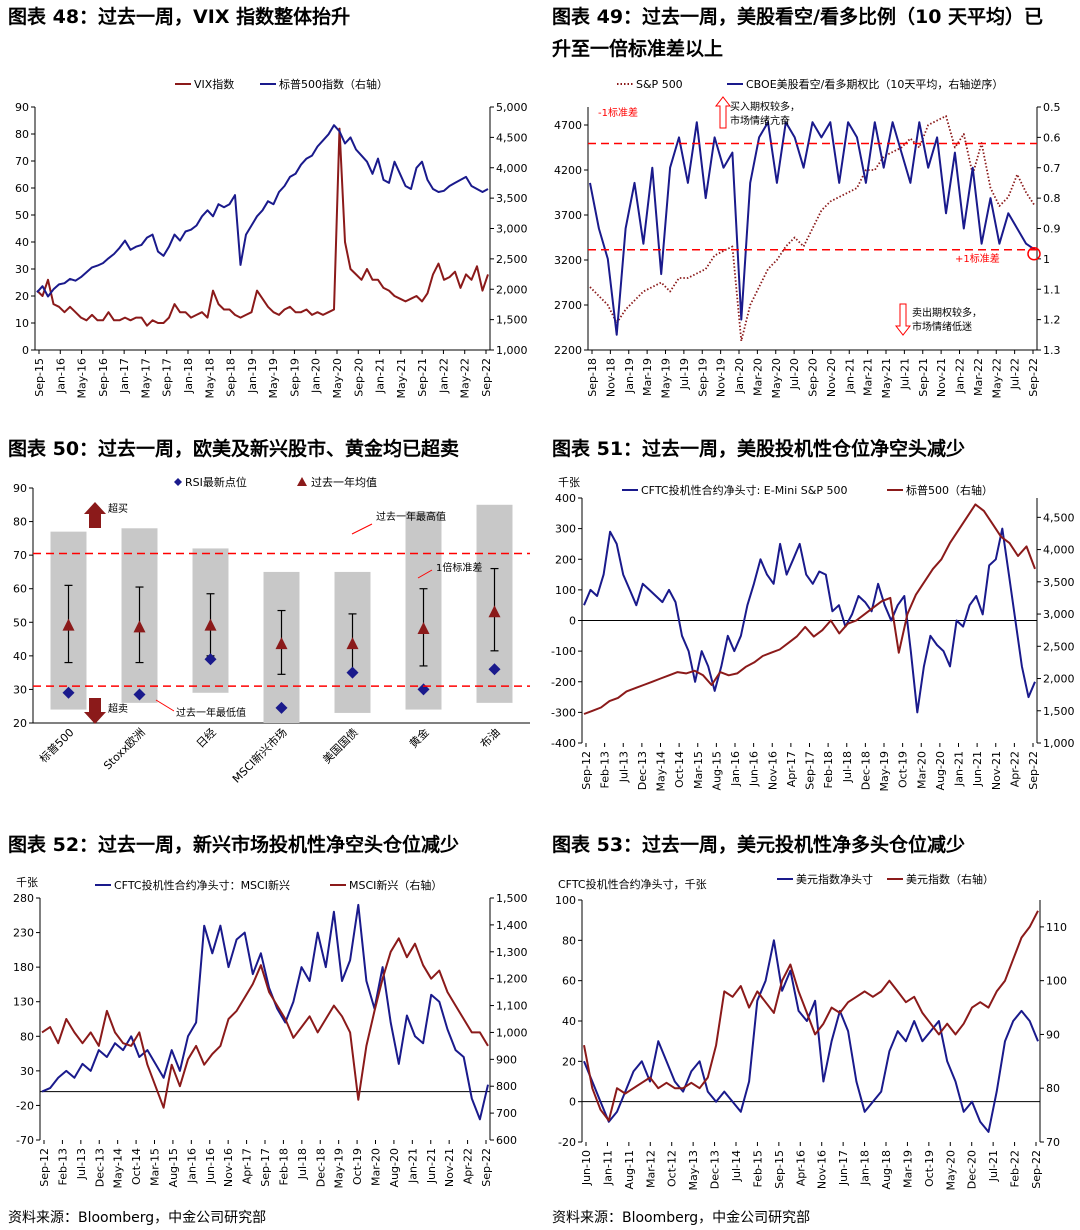 This screenshot has width=1080, height=1230. I want to click on overbought-arrow-icon, so click(95, 515).